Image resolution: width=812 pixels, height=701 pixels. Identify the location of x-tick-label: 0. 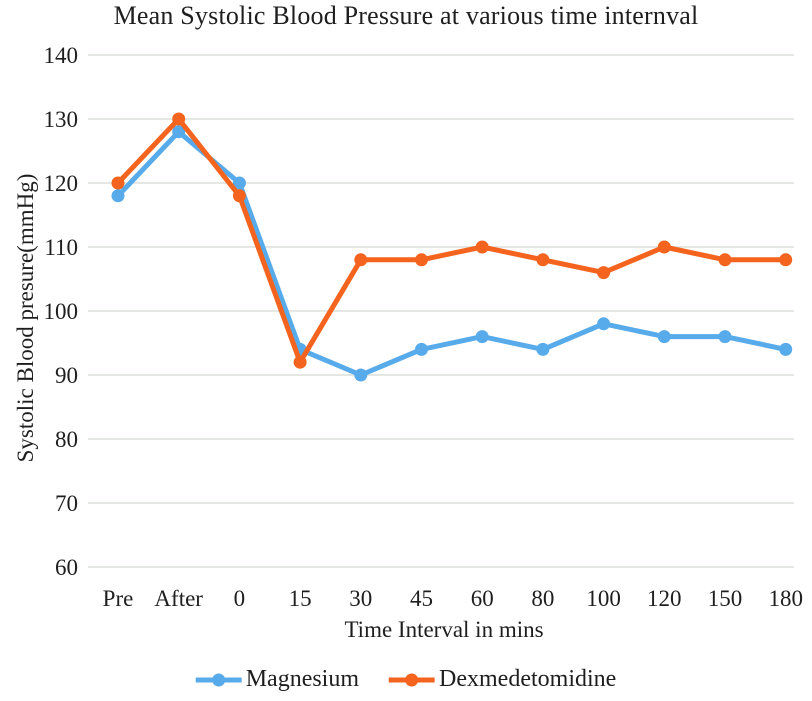
(240, 598).